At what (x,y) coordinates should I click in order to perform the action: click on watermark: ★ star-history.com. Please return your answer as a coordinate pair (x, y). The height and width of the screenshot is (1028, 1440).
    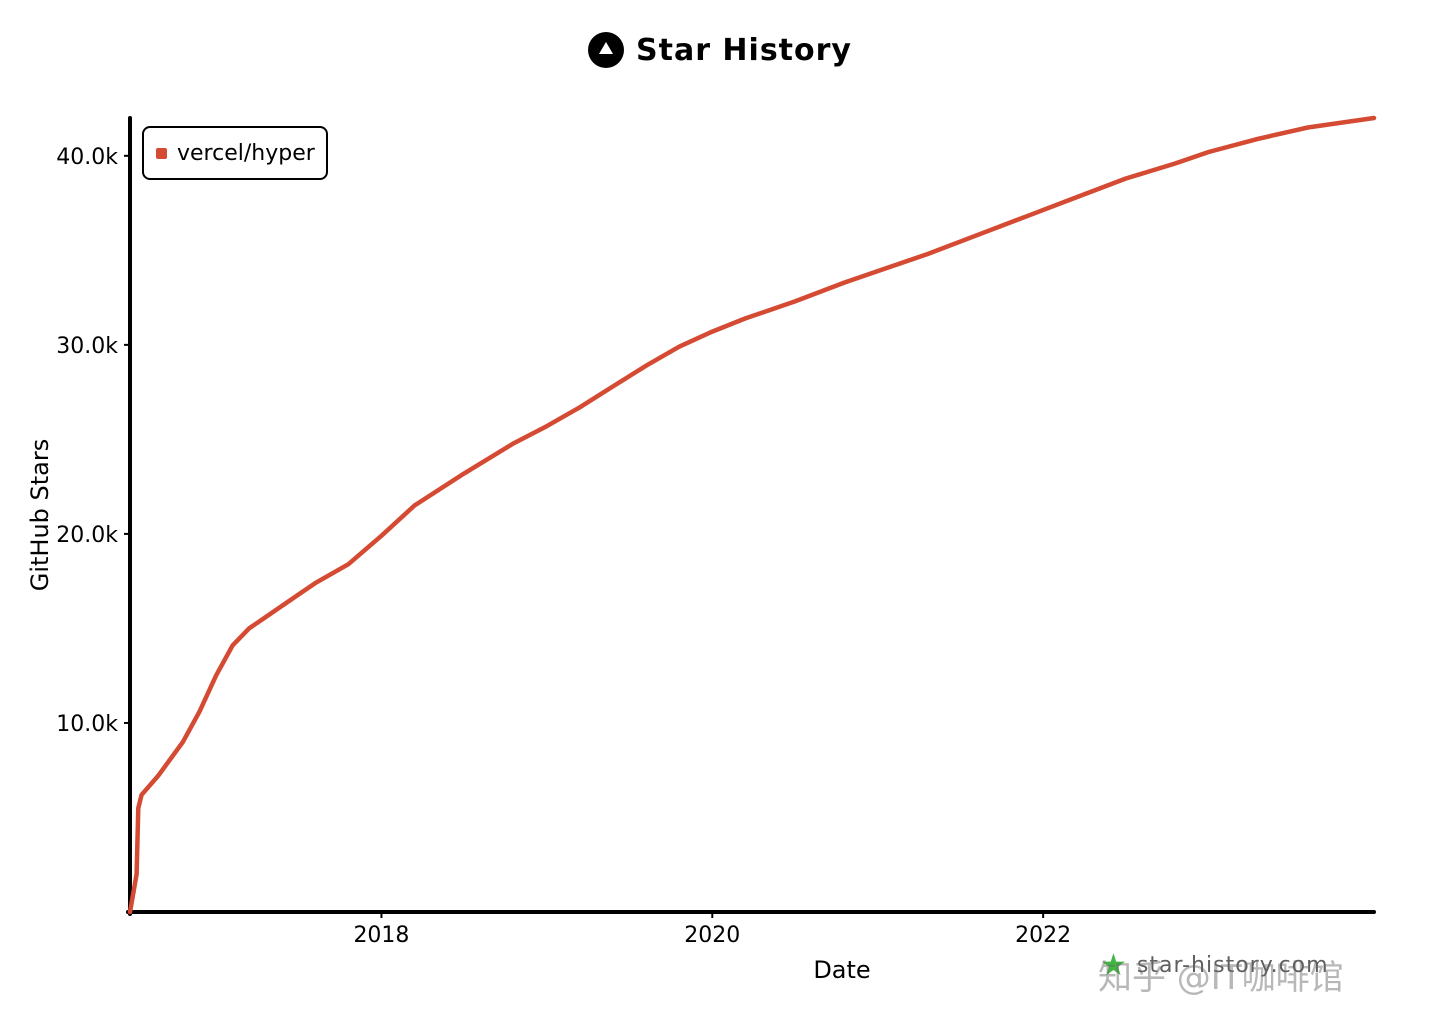
    Looking at the image, I should click on (1214, 965).